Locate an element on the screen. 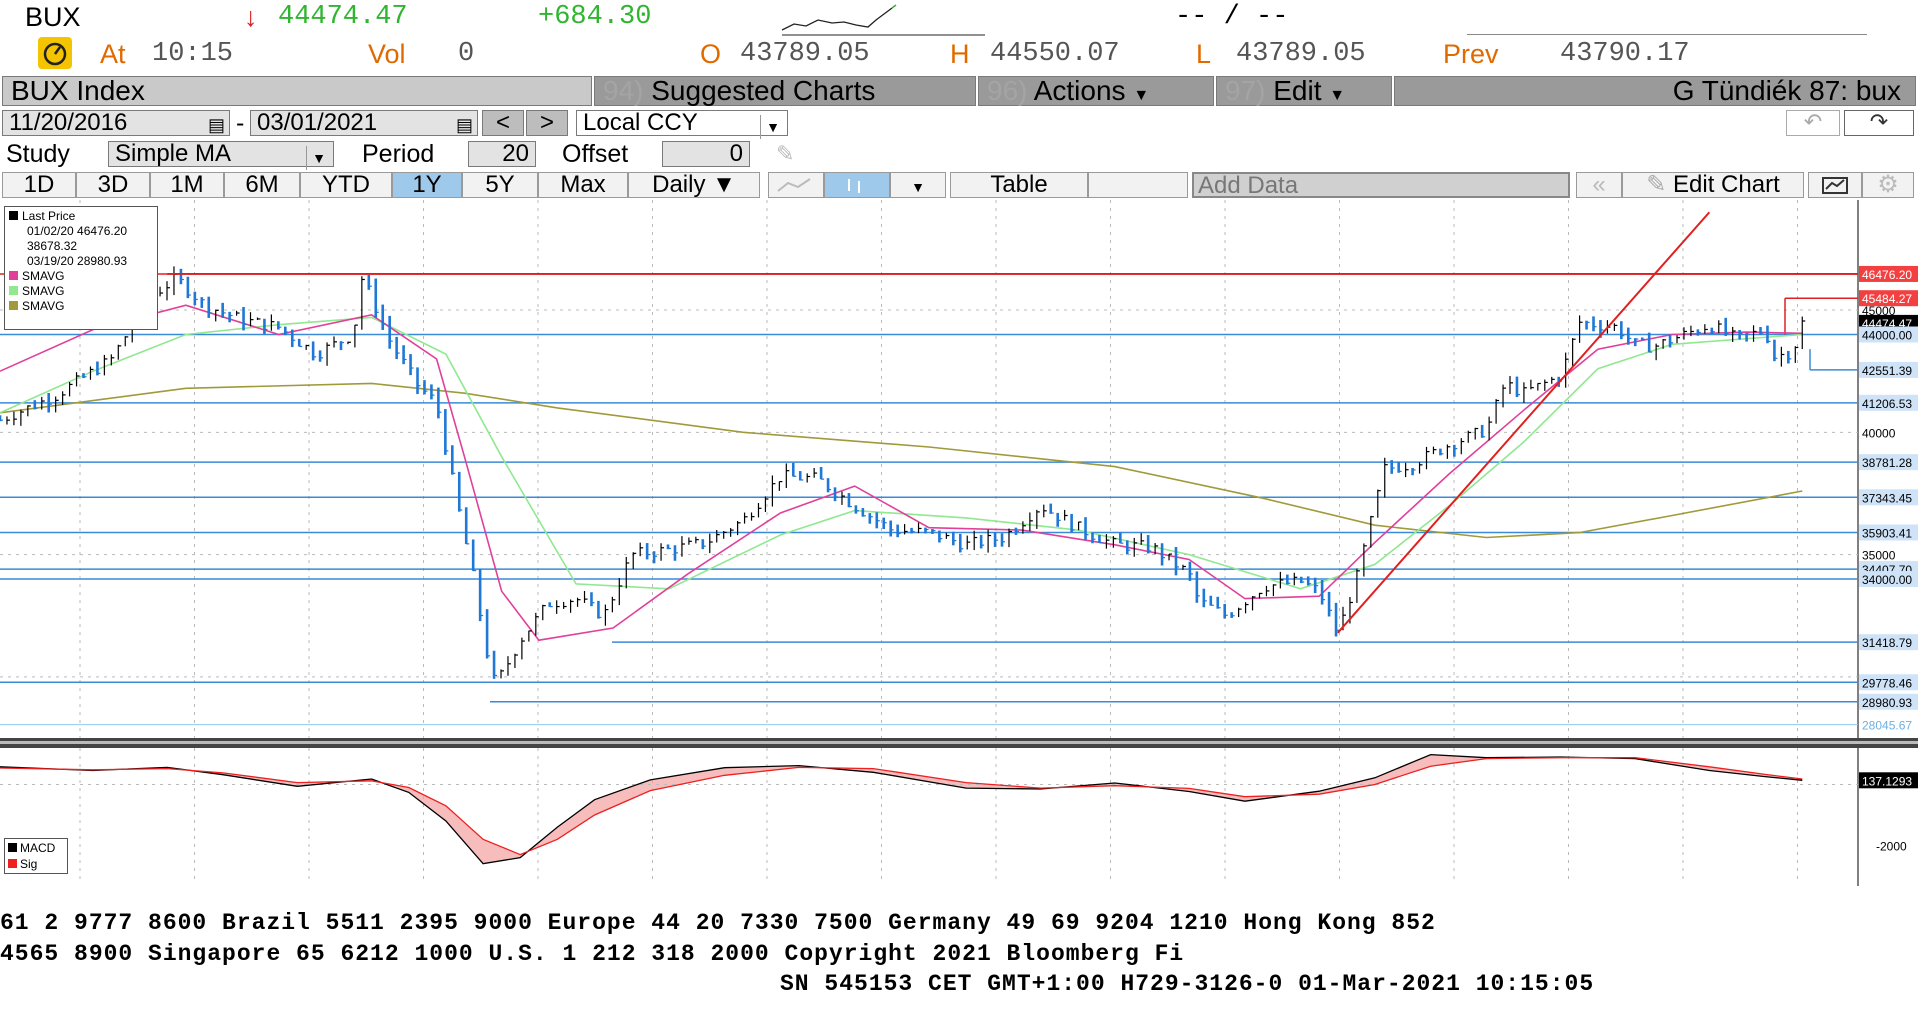 Image resolution: width=1918 pixels, height=1025 pixels. tab-max: Max is located at coordinates (583, 185).